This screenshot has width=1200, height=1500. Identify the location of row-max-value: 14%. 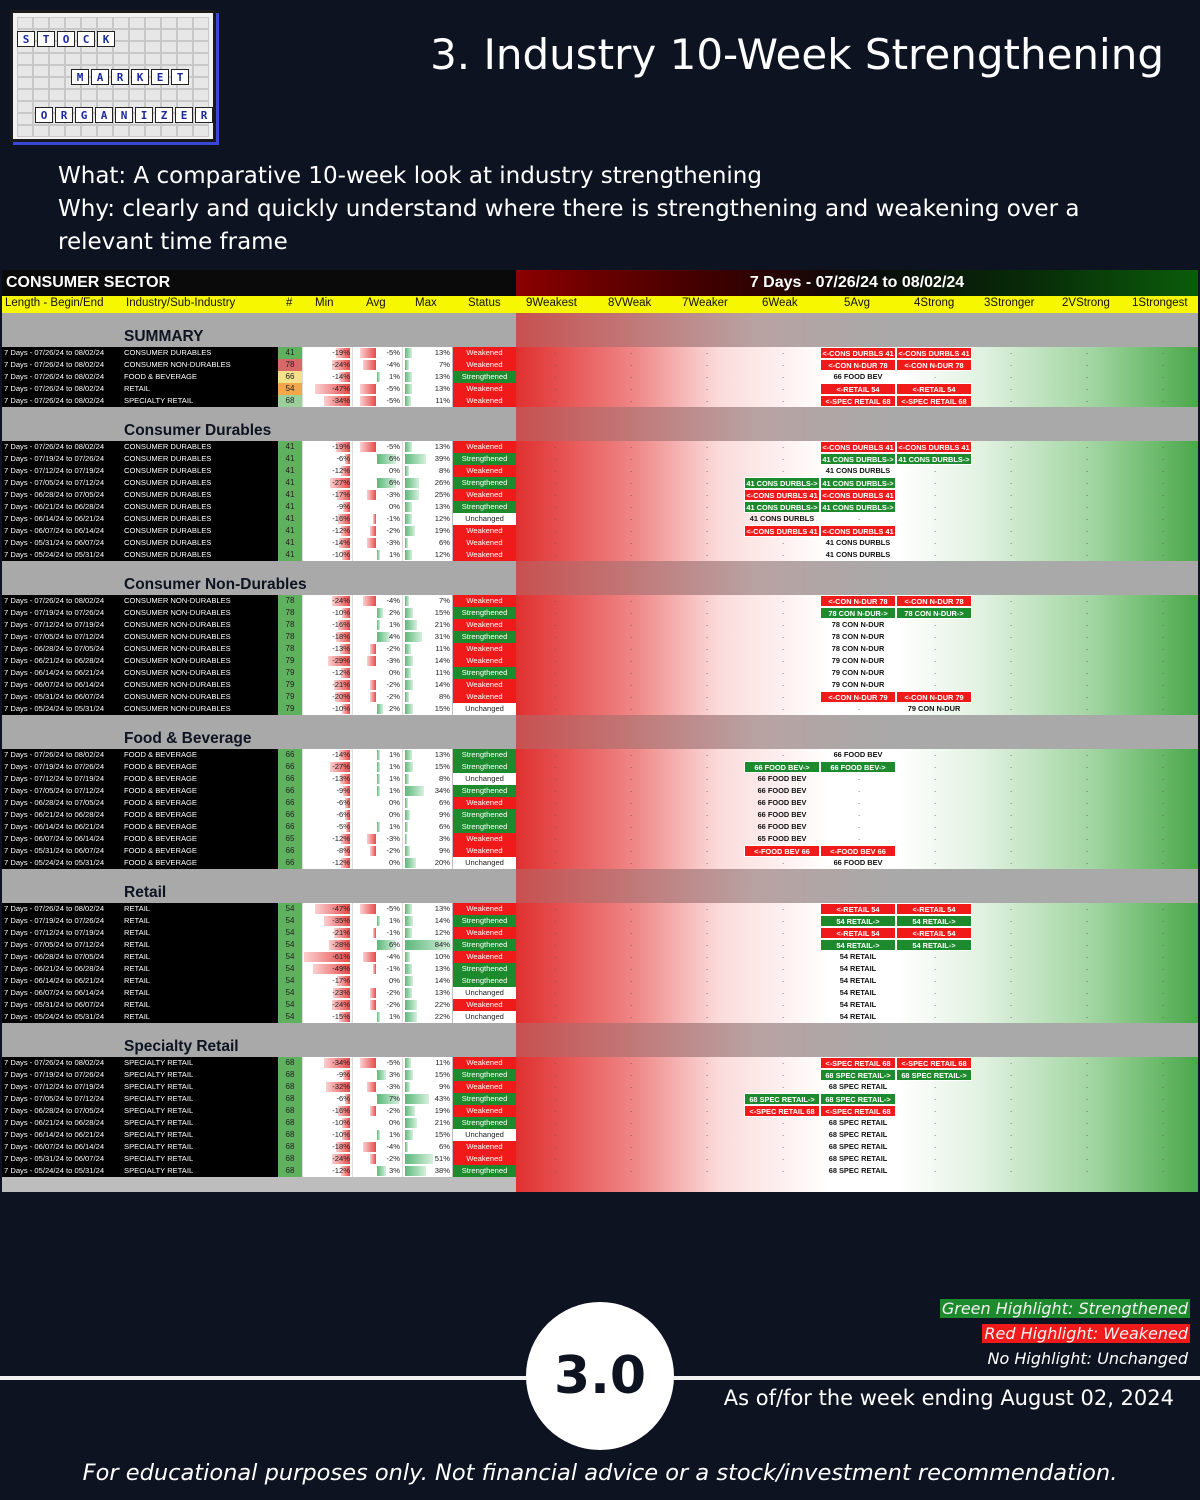
(442, 980).